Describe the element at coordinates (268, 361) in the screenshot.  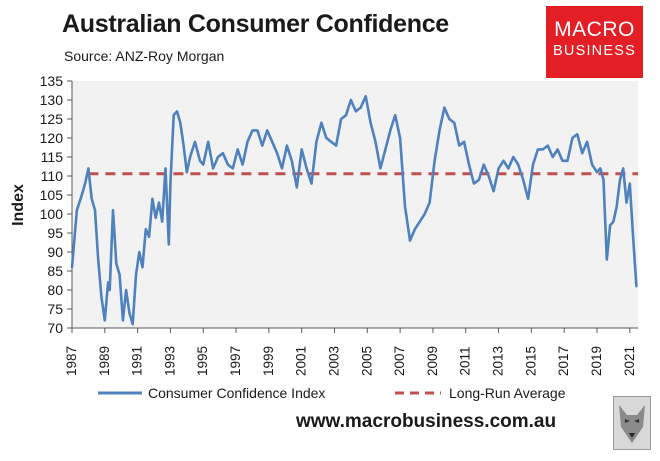
I see `x-tick-label: 1999` at that location.